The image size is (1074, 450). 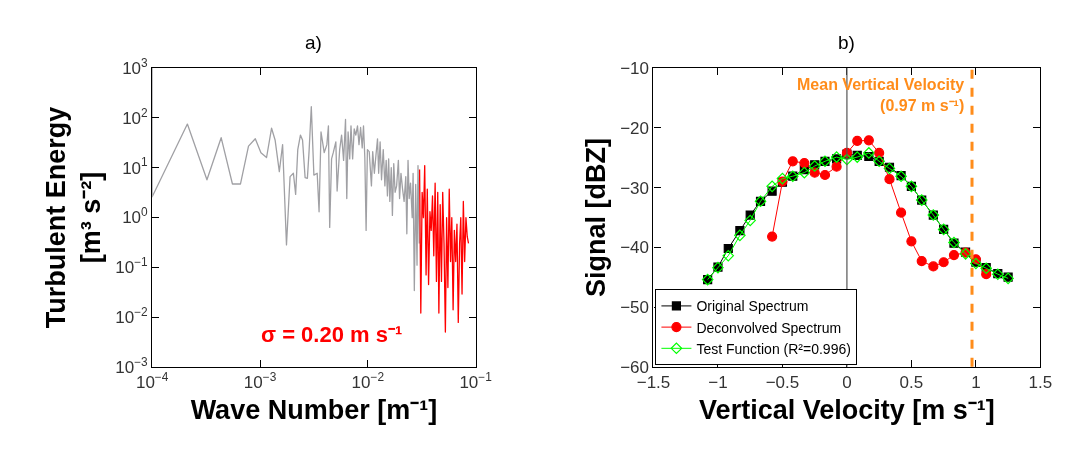 What do you see at coordinates (135, 67) in the screenshot?
I see `y-tick-label: 10$^{3}$` at bounding box center [135, 67].